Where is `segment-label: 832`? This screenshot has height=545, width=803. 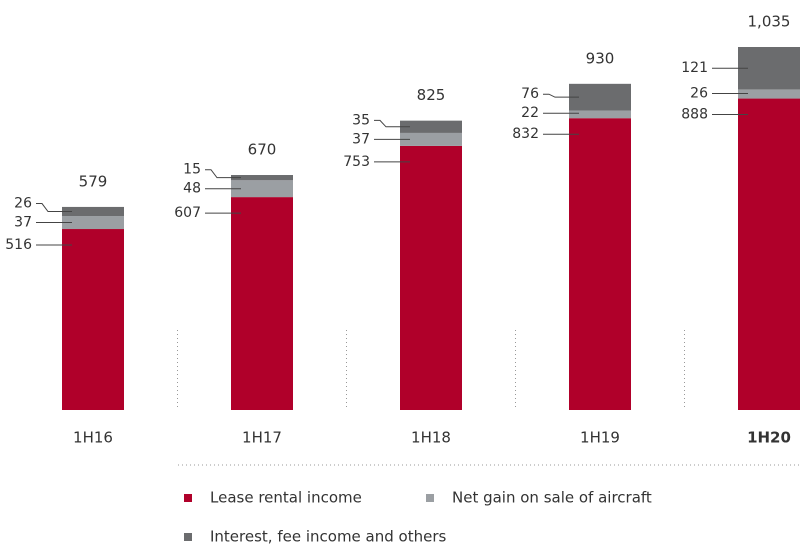 segment-label: 832 is located at coordinates (525, 134).